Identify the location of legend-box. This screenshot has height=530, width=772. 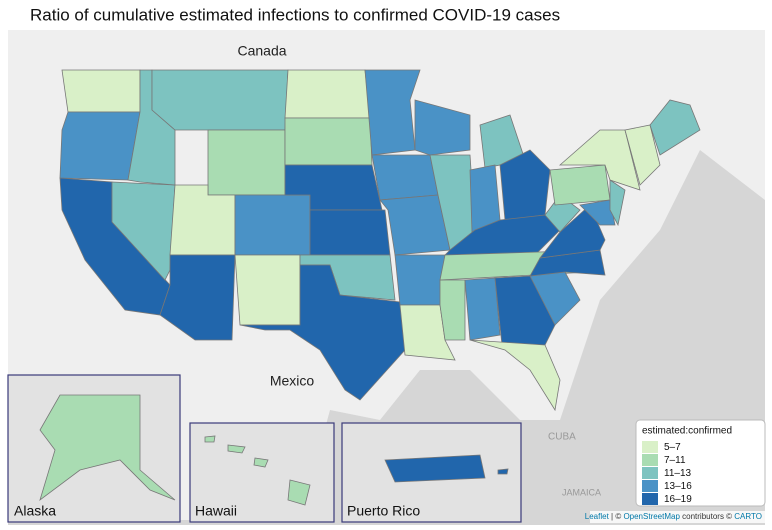
(700, 463).